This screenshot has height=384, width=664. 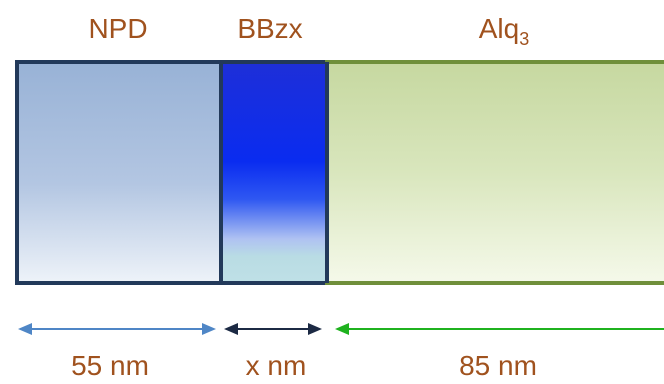 I want to click on layer-label-alq3: Alq3, so click(x=504, y=31).